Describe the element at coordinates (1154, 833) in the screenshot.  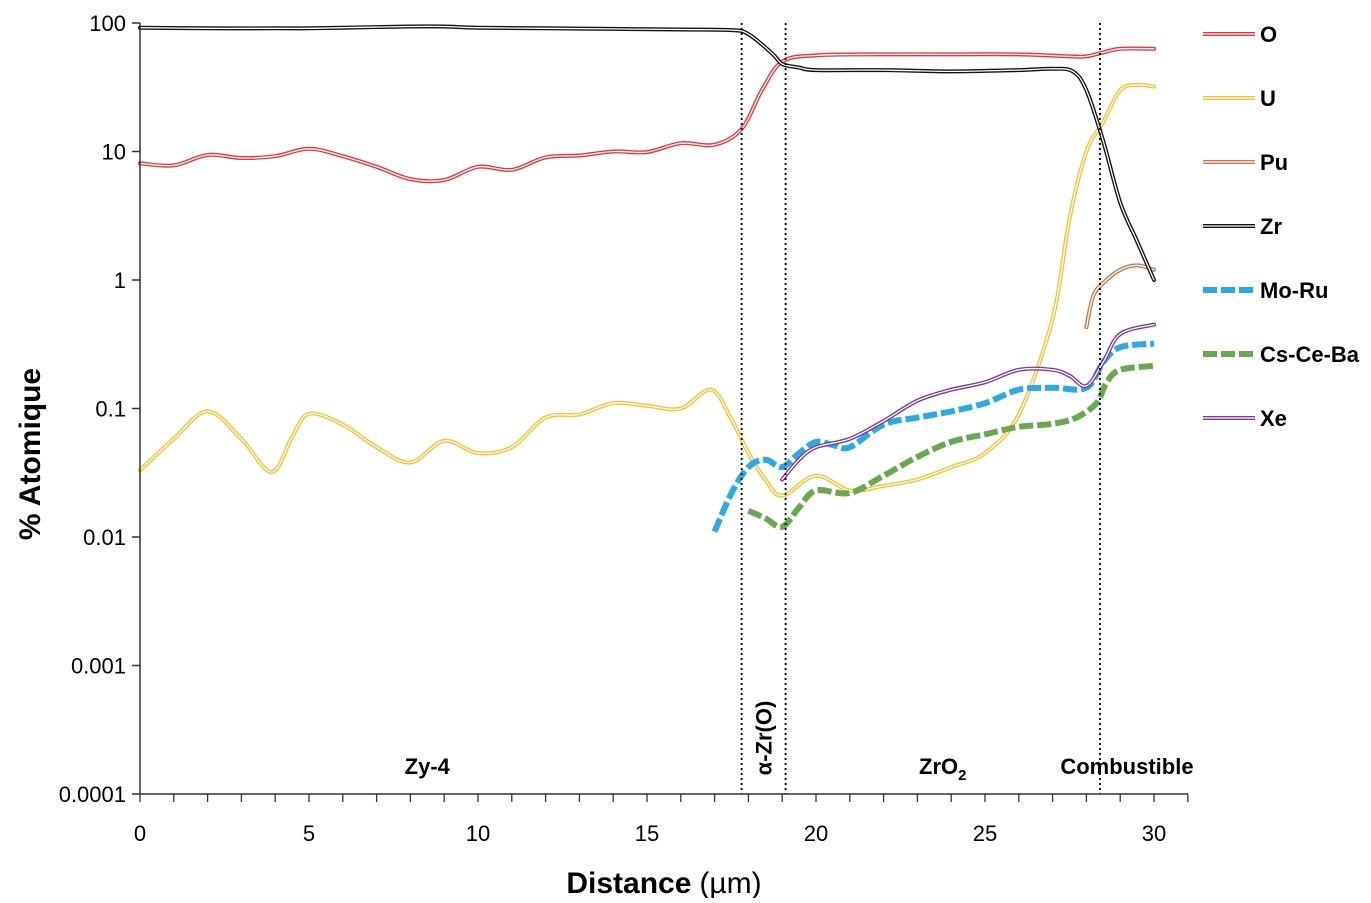
I see `x-tick-label: 30` at that location.